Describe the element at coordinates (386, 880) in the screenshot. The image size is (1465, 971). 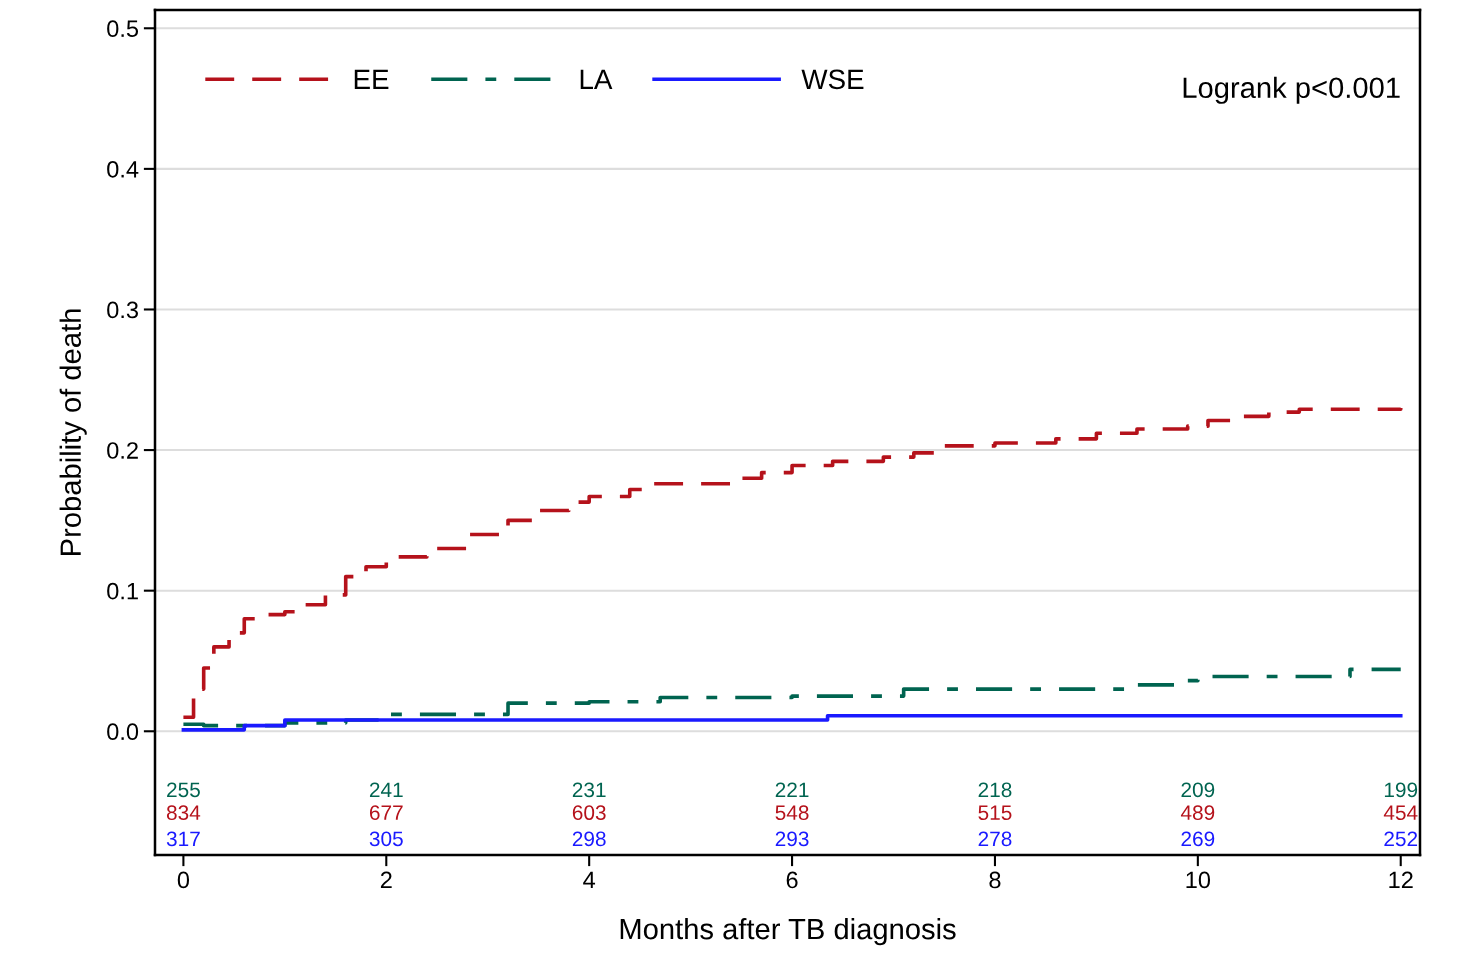
I see `x-tick-label: 2` at that location.